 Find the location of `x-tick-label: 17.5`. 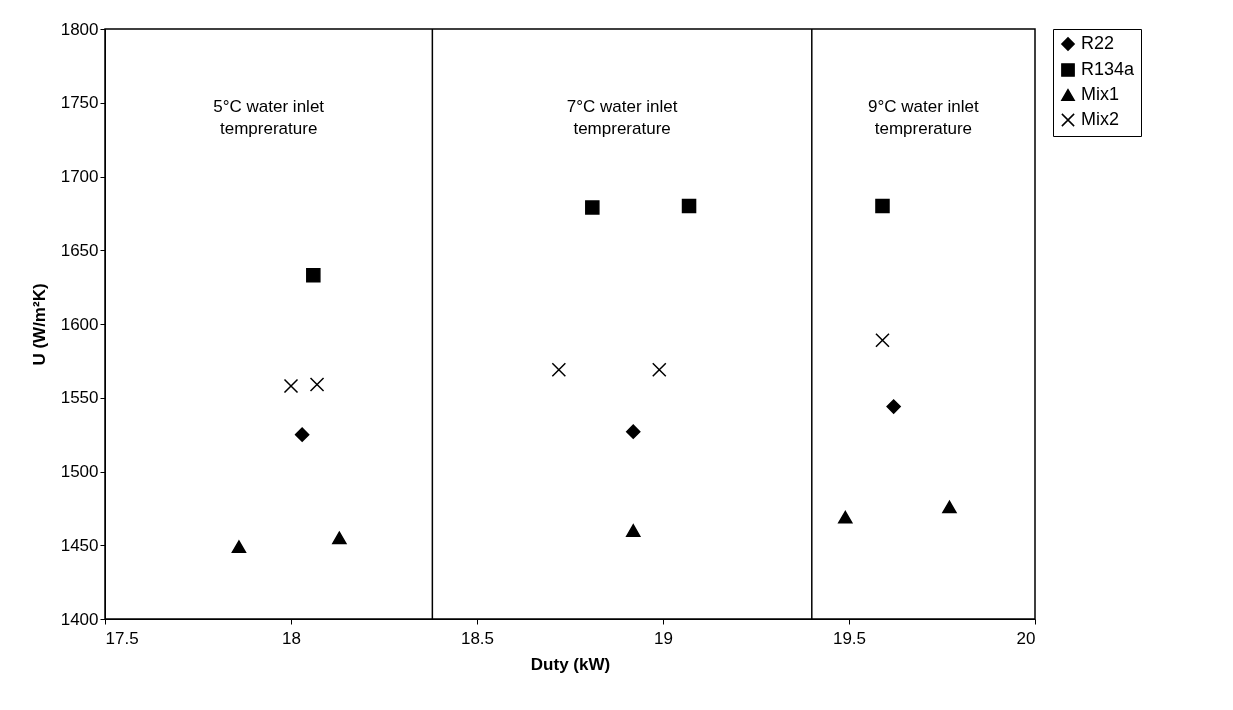

x-tick-label: 17.5 is located at coordinates (122, 638).